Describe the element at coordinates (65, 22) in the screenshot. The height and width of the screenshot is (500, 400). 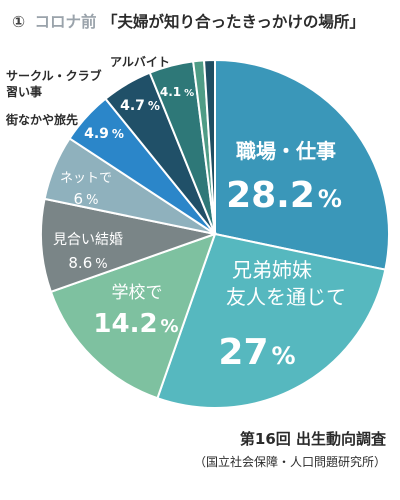
I see `title-prefix: コロナ前` at that location.